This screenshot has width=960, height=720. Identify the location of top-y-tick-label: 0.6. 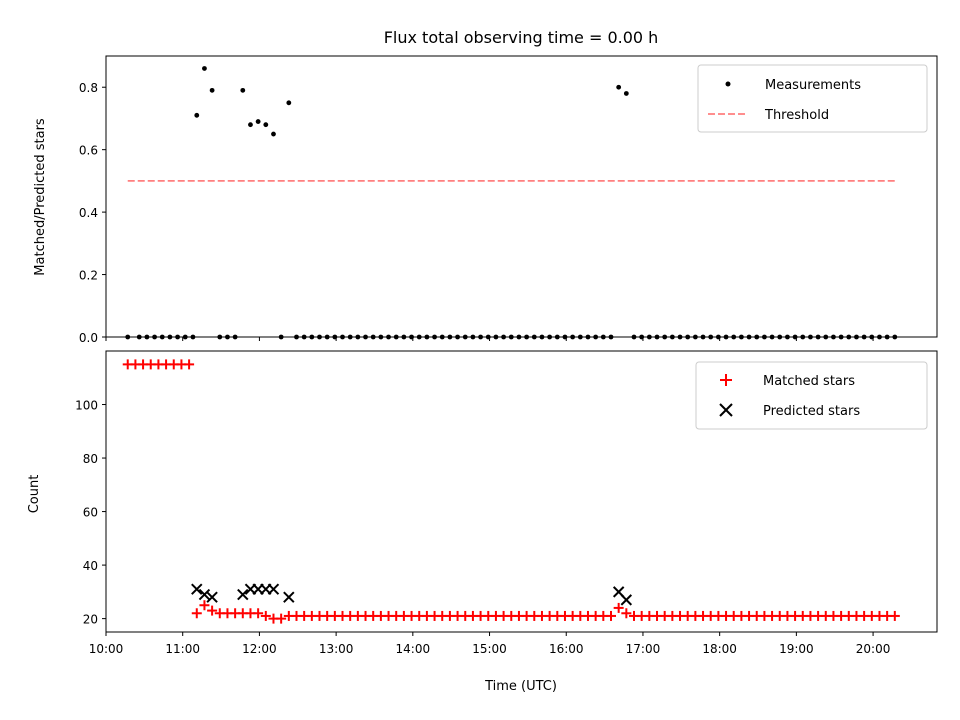
(88, 151).